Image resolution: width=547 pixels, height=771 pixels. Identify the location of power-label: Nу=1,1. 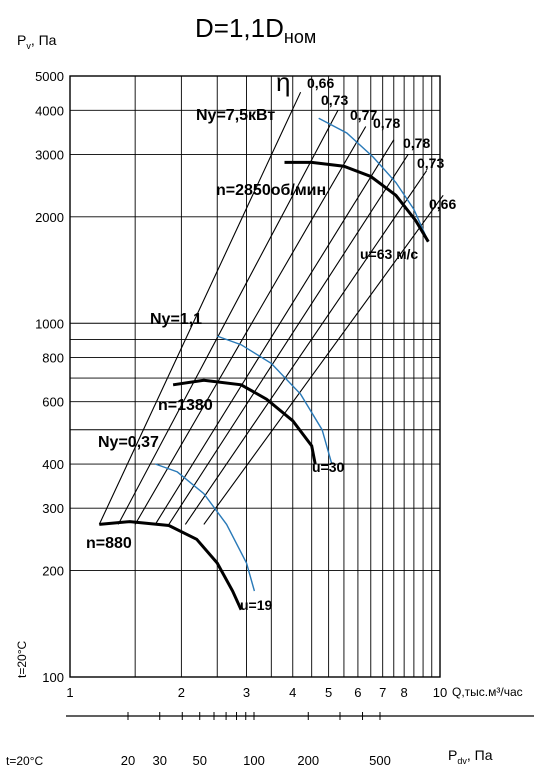
(176, 319).